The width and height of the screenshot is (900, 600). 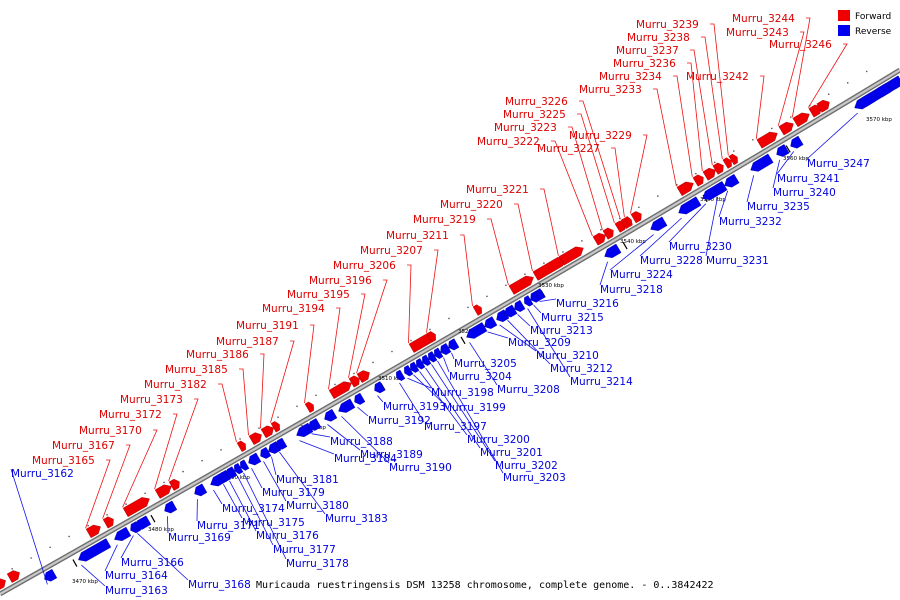 I want to click on reverse-gene-label: Murru_3188, so click(x=361, y=442).